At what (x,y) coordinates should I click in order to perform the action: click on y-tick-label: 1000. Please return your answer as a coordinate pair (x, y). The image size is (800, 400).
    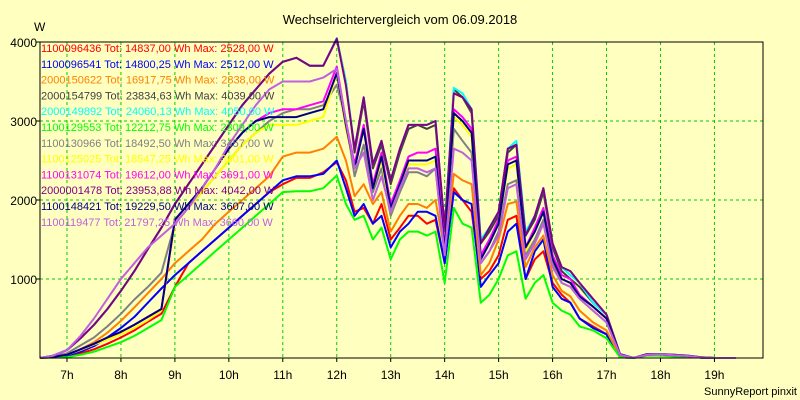
    Looking at the image, I should click on (23, 280).